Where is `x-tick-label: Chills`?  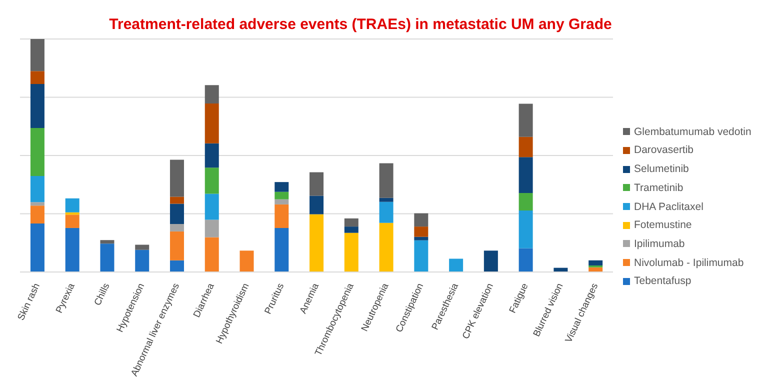
x-tick-label: Chills is located at coordinates (102, 294).